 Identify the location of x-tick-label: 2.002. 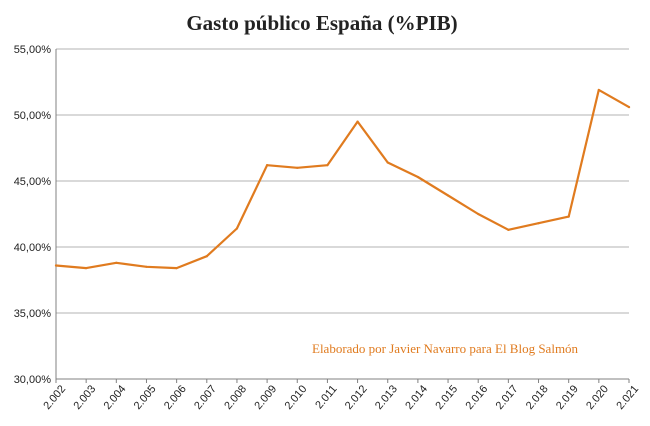
(54, 397).